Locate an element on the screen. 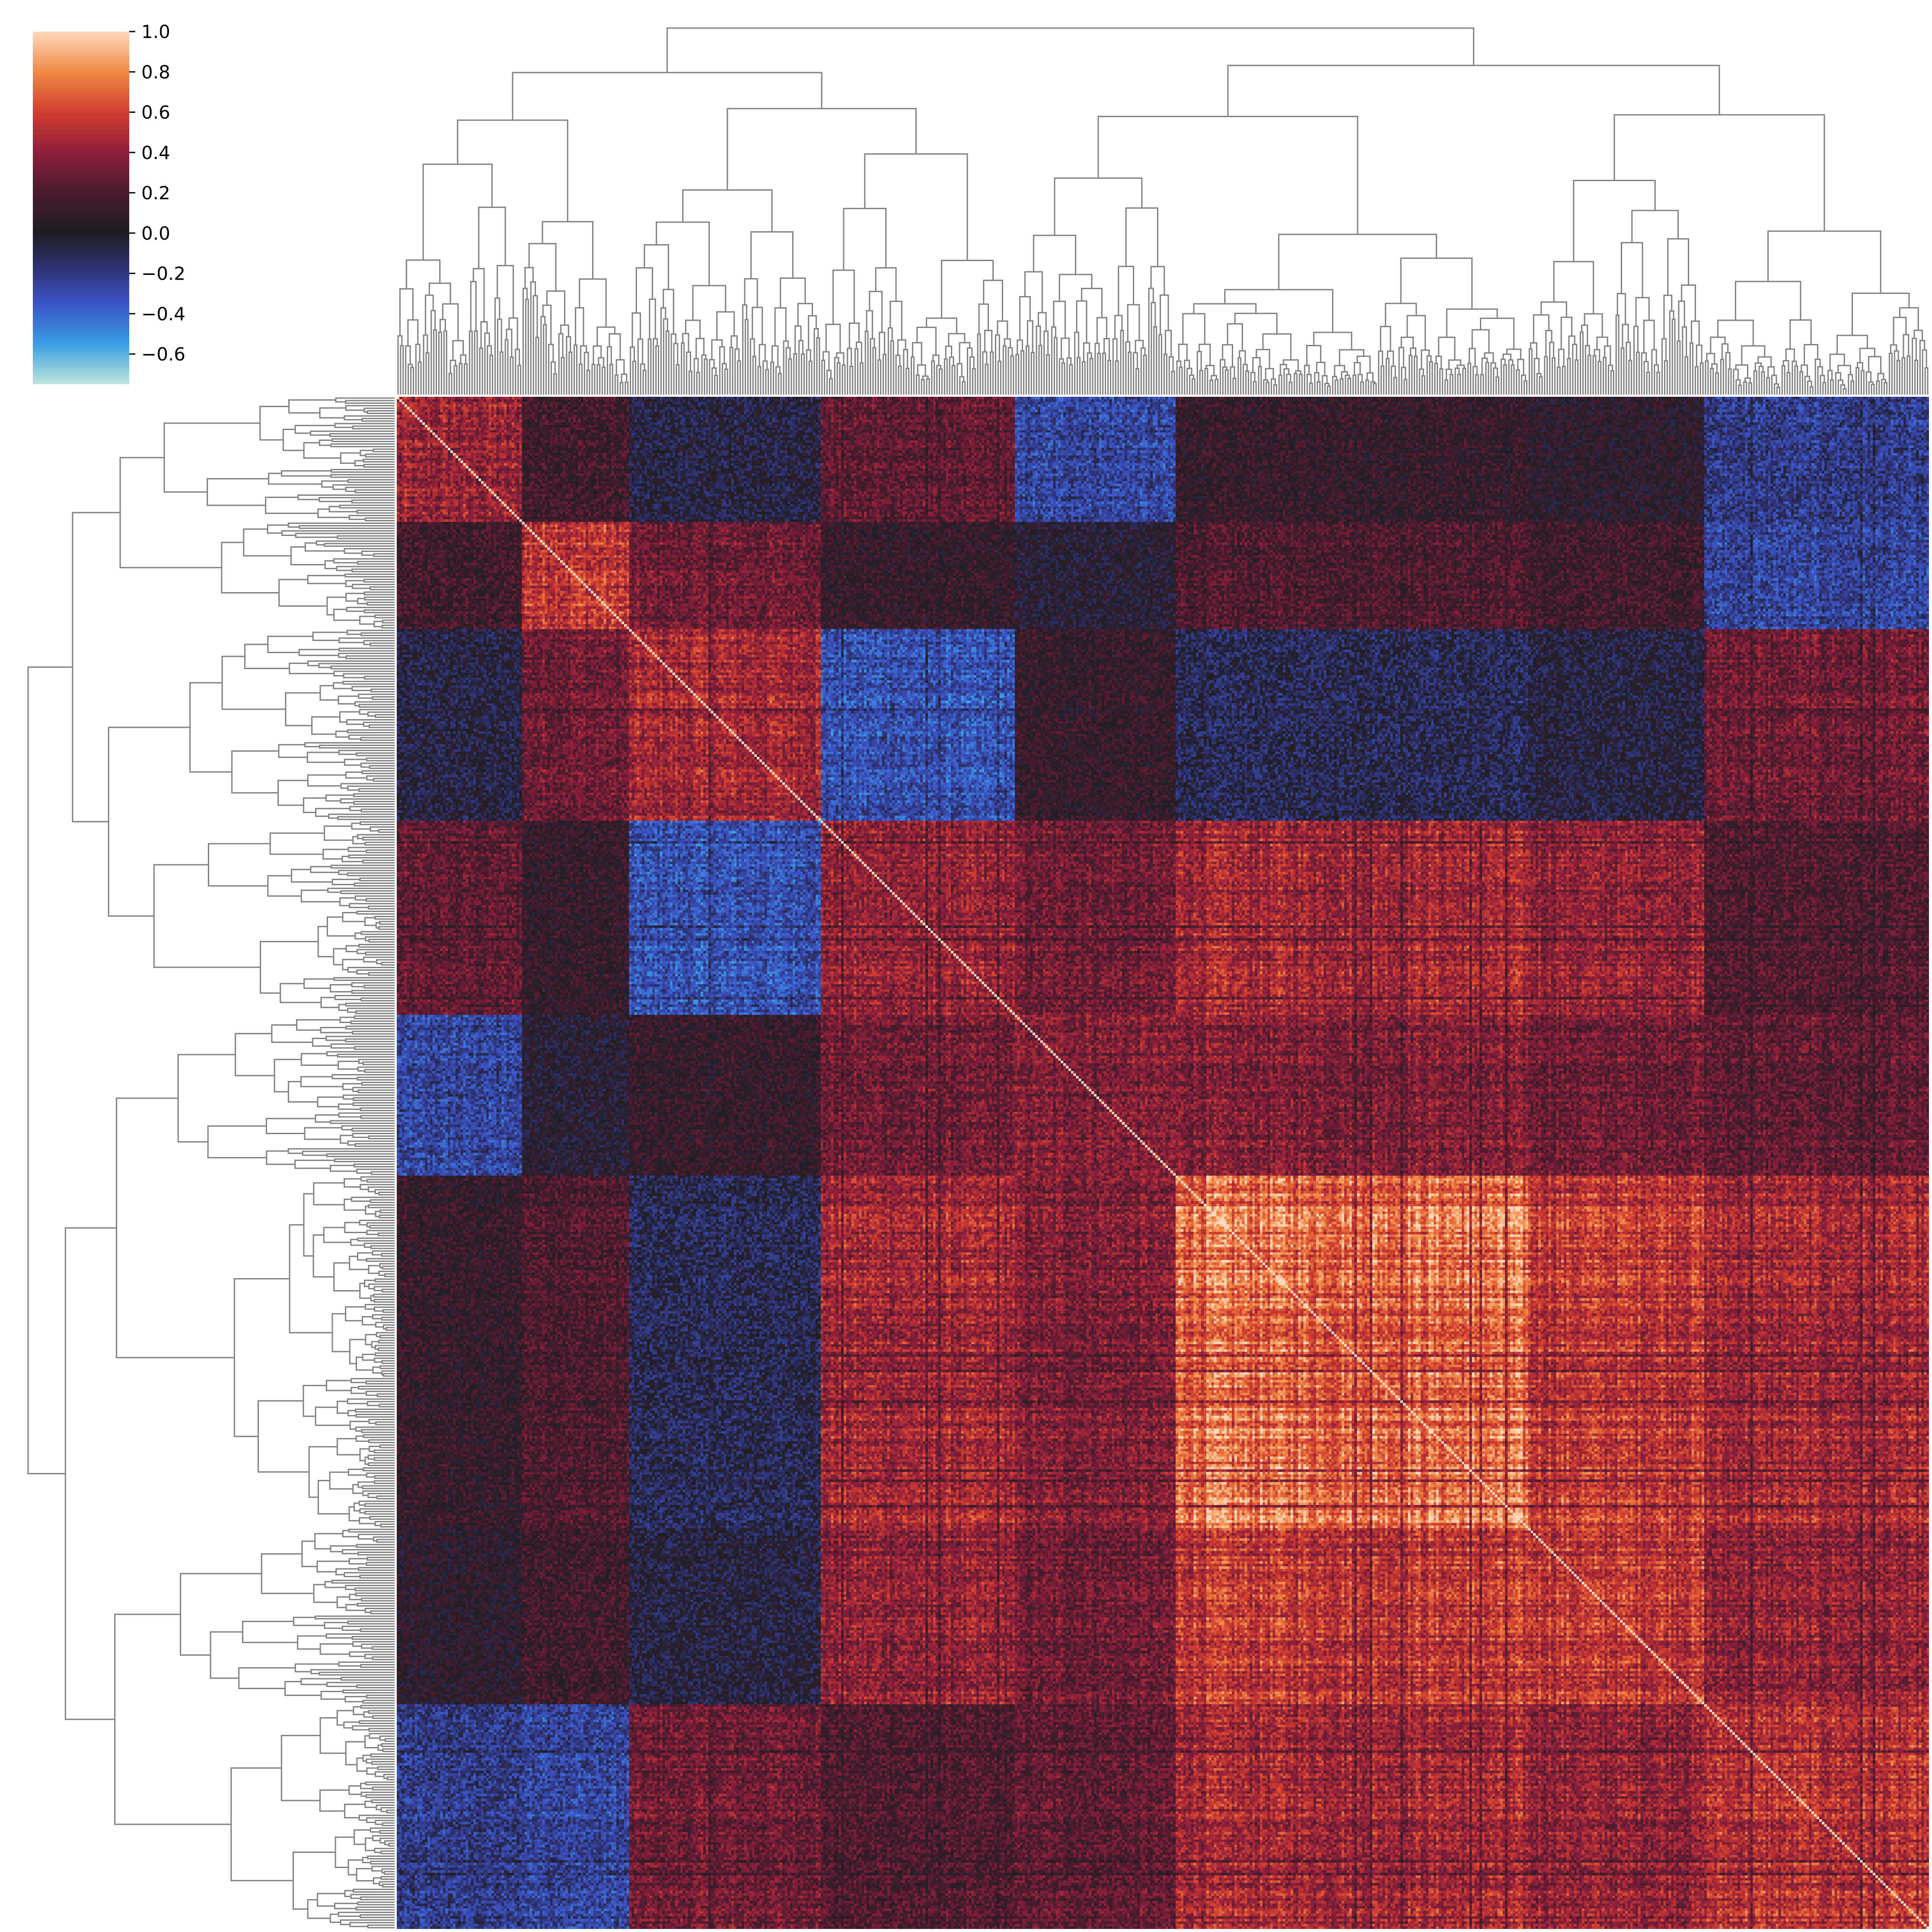 Image resolution: width=1932 pixels, height=1932 pixels. colorbar-tick-label: −0.2 is located at coordinates (163, 273).